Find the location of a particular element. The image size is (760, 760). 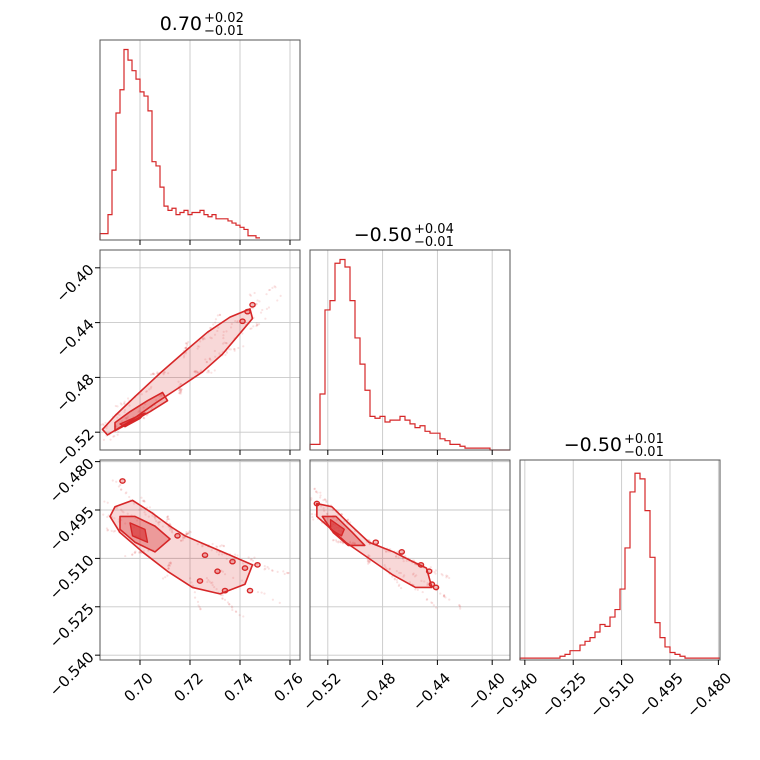

title-upper-error: +0.02 is located at coordinates (224, 18).